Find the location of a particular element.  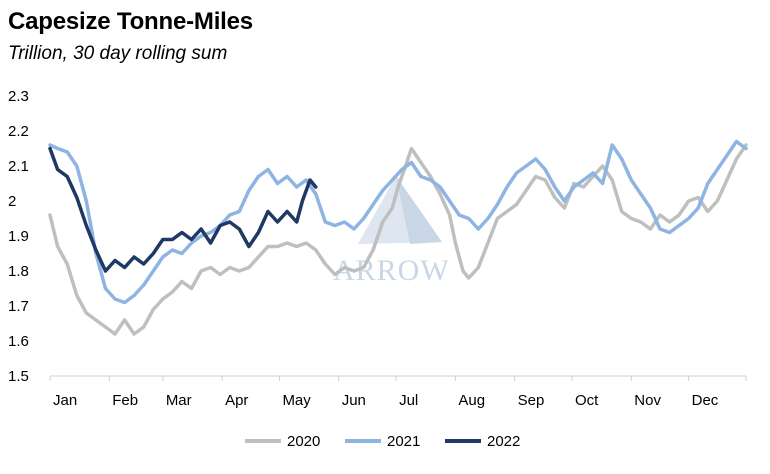

y-tick-label: 2.3 is located at coordinates (18, 96).